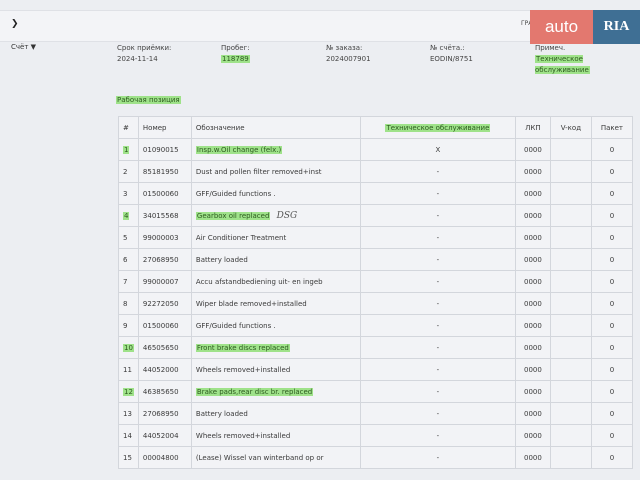 The image size is (640, 480). What do you see at coordinates (128, 149) in the screenshot?
I see `row-index: 1` at bounding box center [128, 149].